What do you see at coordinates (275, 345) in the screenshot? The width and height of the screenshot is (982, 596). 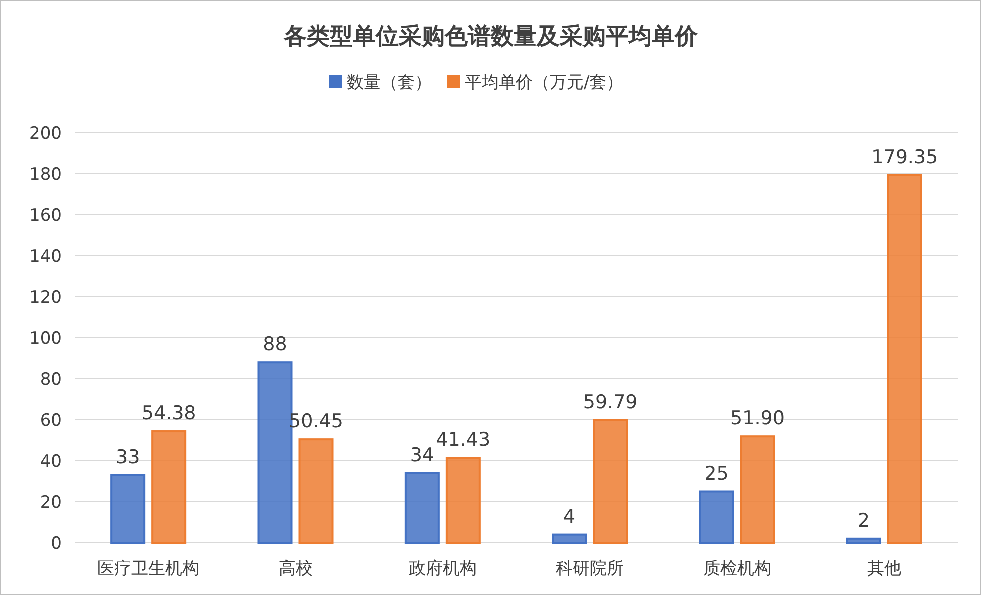 I see `data-label: 88` at bounding box center [275, 345].